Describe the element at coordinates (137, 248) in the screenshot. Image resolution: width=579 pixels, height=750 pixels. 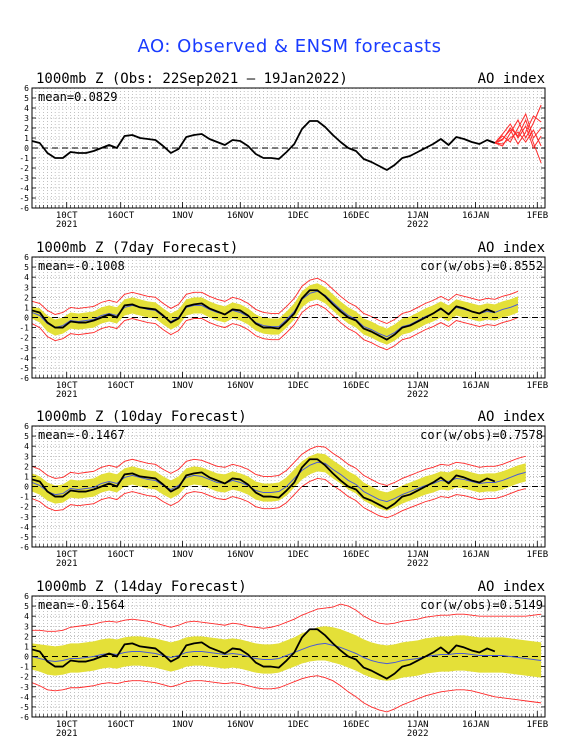
I see `panel-title: 1000mb Z (7day Forecast)` at that location.